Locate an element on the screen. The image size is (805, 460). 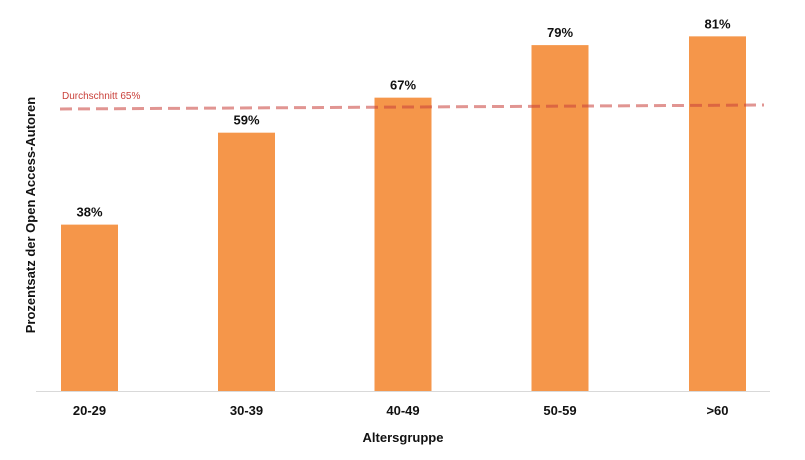
bar->60 is located at coordinates (717, 213).